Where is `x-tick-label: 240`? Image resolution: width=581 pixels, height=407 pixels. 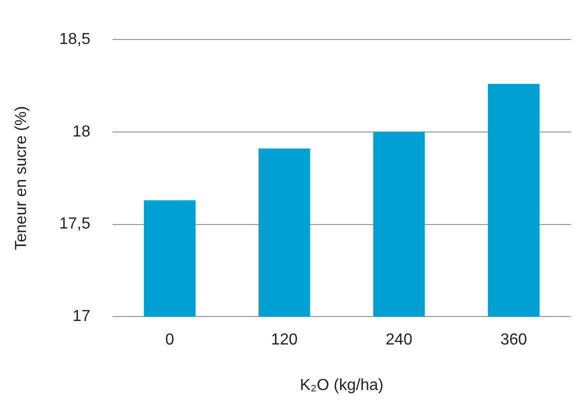 x-tick-label: 240 is located at coordinates (399, 340).